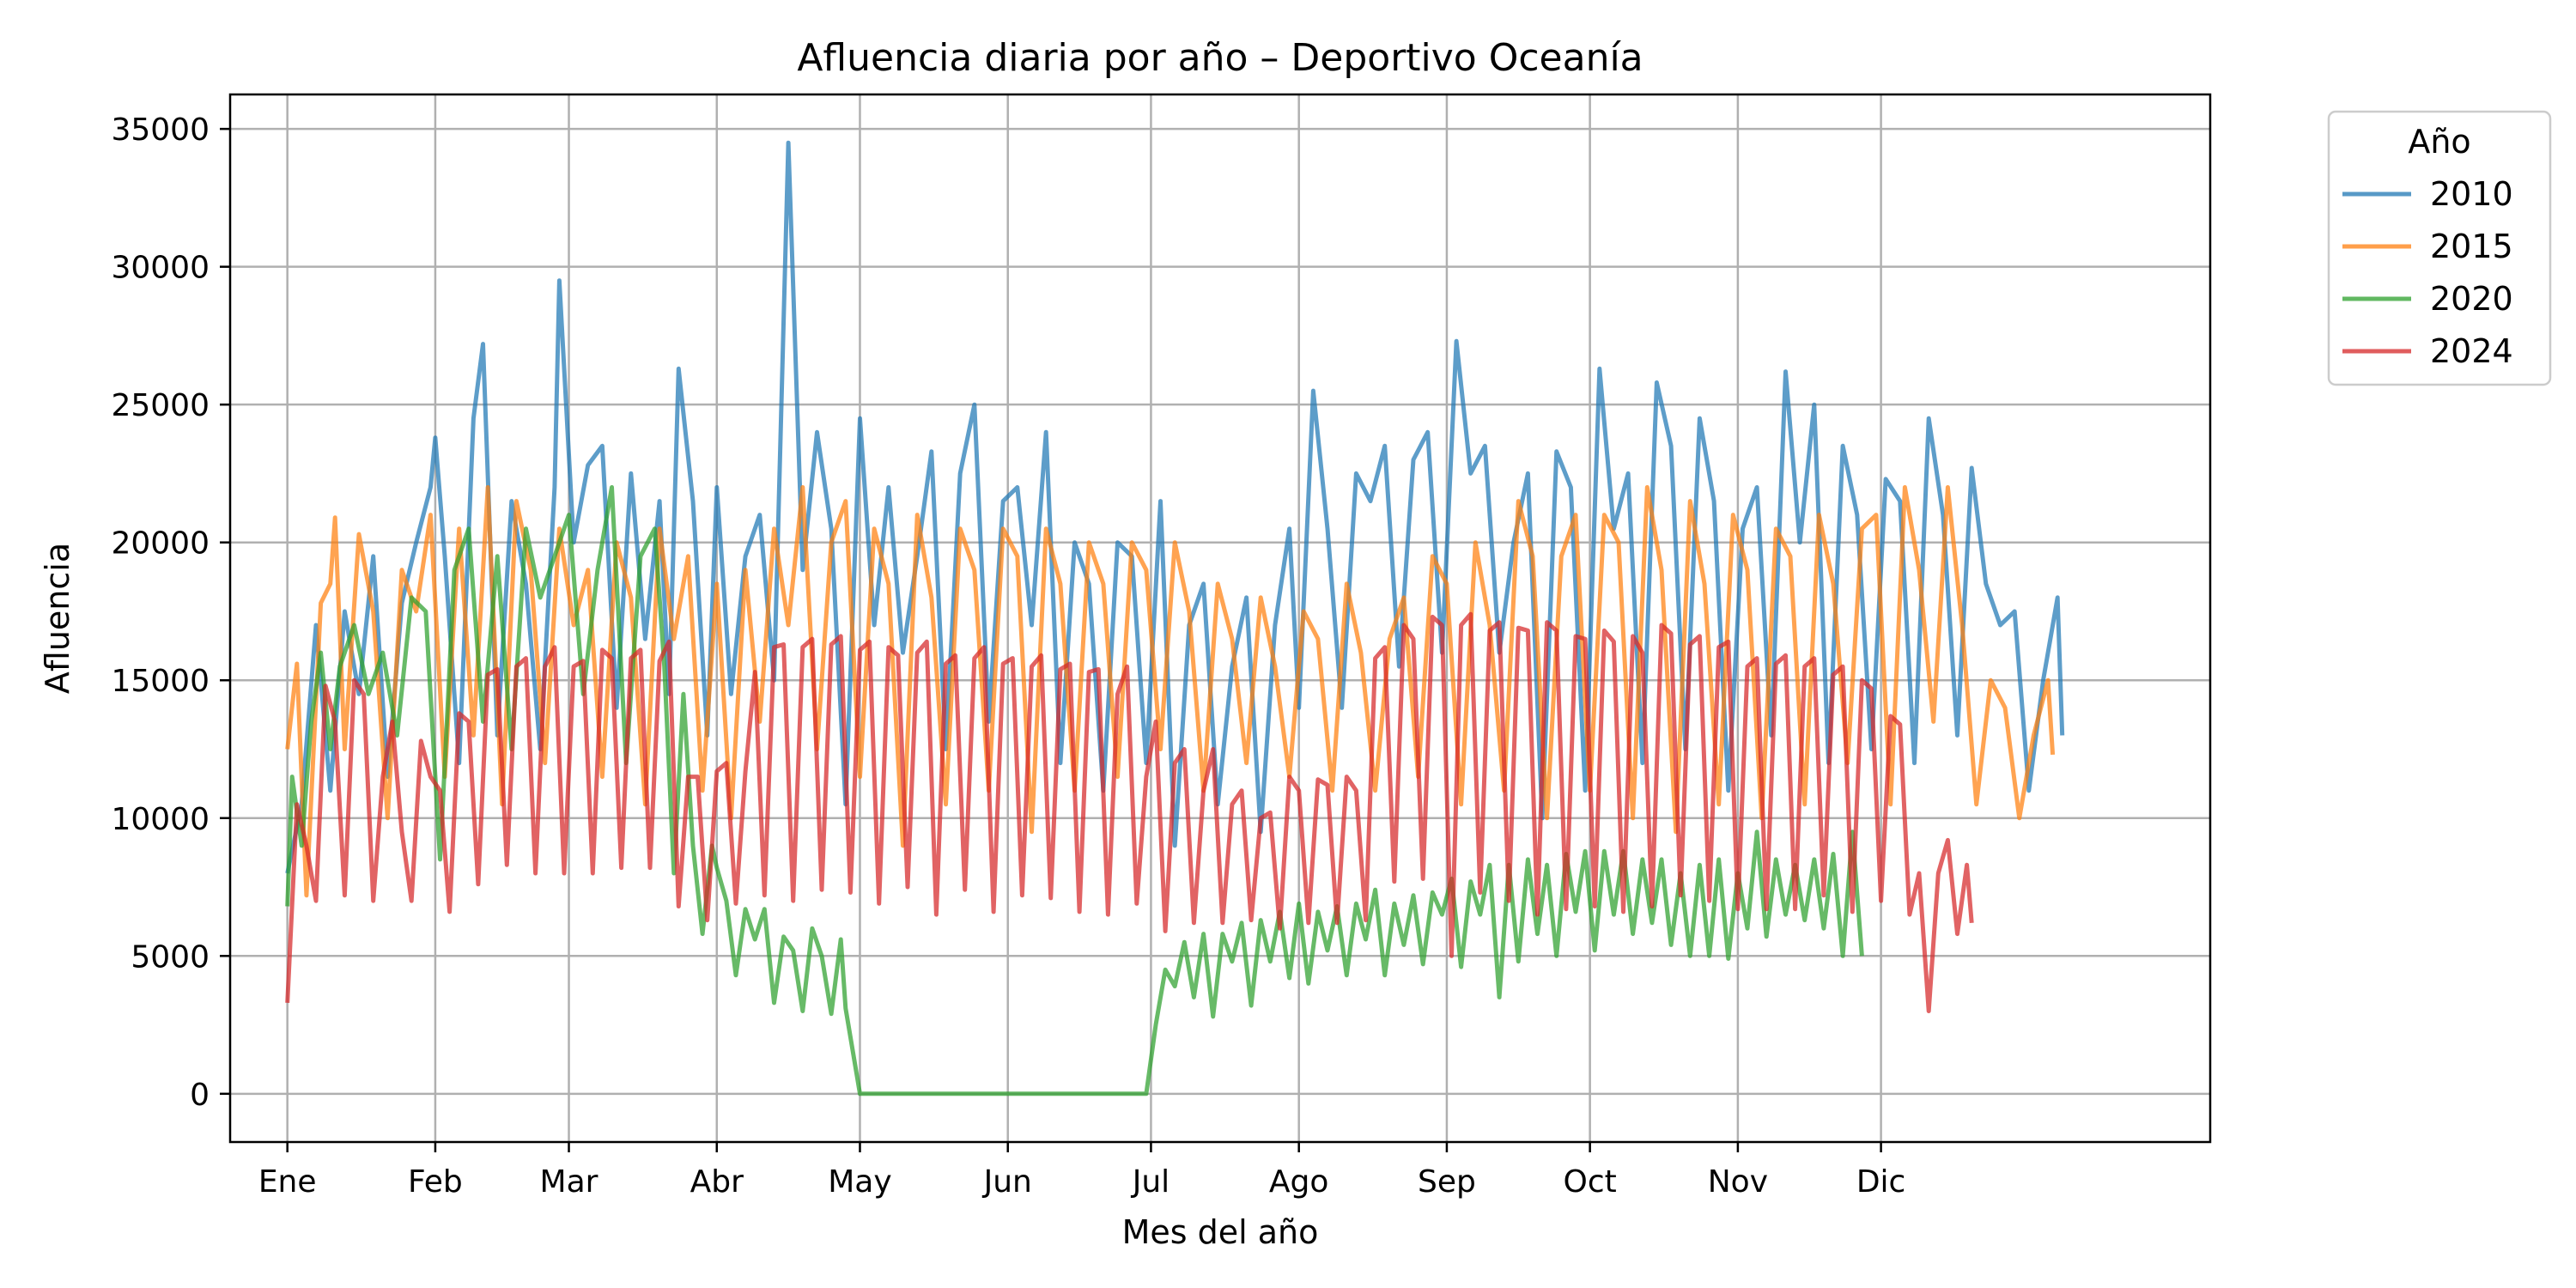 The height and width of the screenshot is (1288, 2576). Describe the element at coordinates (170, 957) in the screenshot. I see `y-tick-label: 5000` at that location.